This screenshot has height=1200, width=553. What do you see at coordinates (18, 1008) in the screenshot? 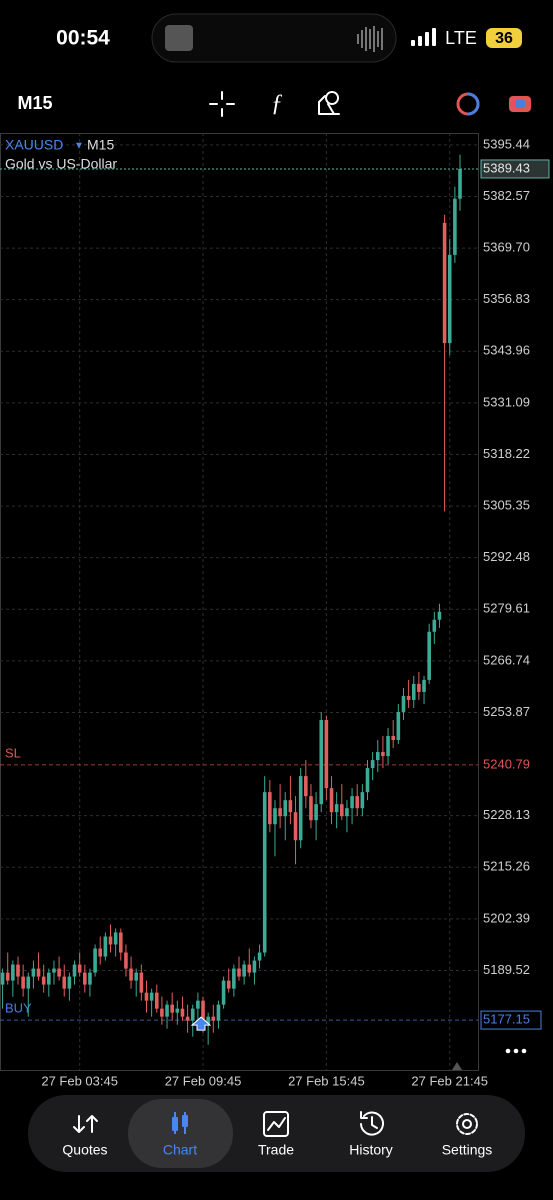
I see `level-label: BUY` at bounding box center [18, 1008].